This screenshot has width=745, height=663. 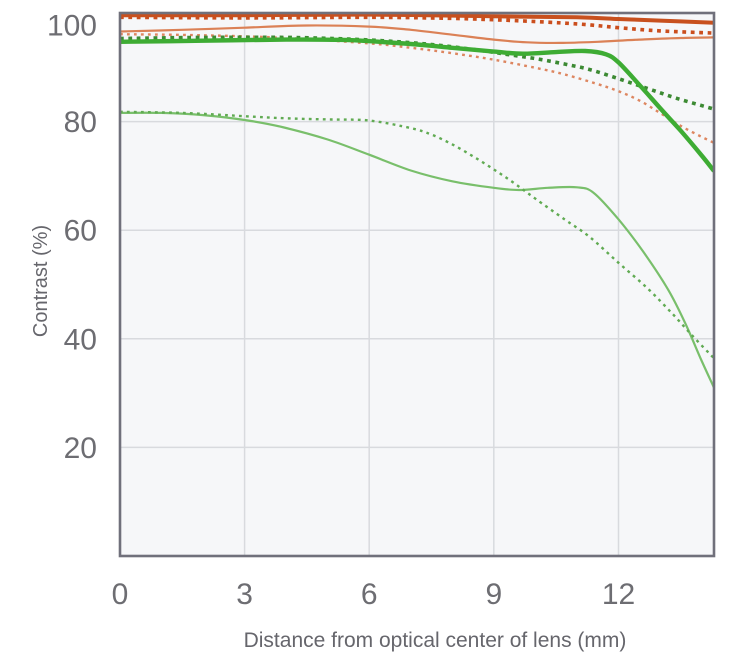 I want to click on y-tick-label-80: 80, so click(x=80, y=122).